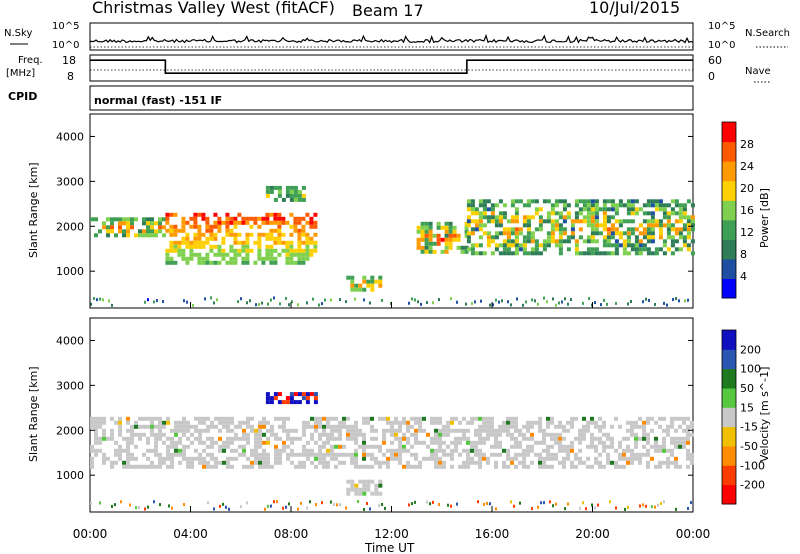  What do you see at coordinates (389, 547) in the screenshot?
I see `x-axis-label: Time UT` at bounding box center [389, 547].